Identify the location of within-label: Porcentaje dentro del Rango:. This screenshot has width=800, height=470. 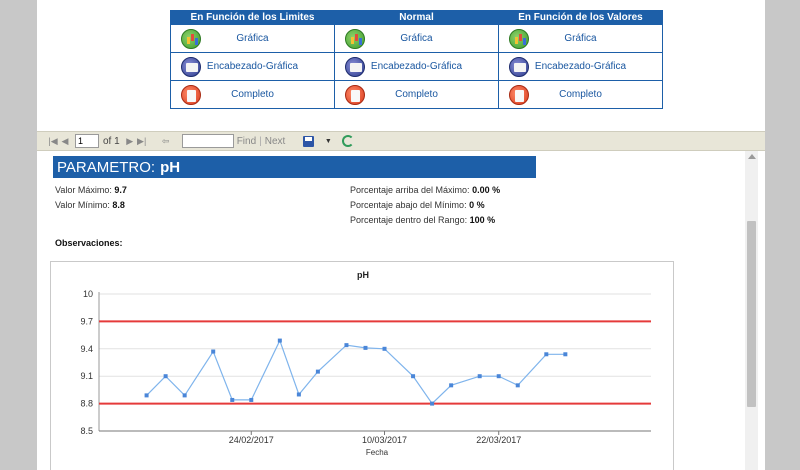
(409, 220).